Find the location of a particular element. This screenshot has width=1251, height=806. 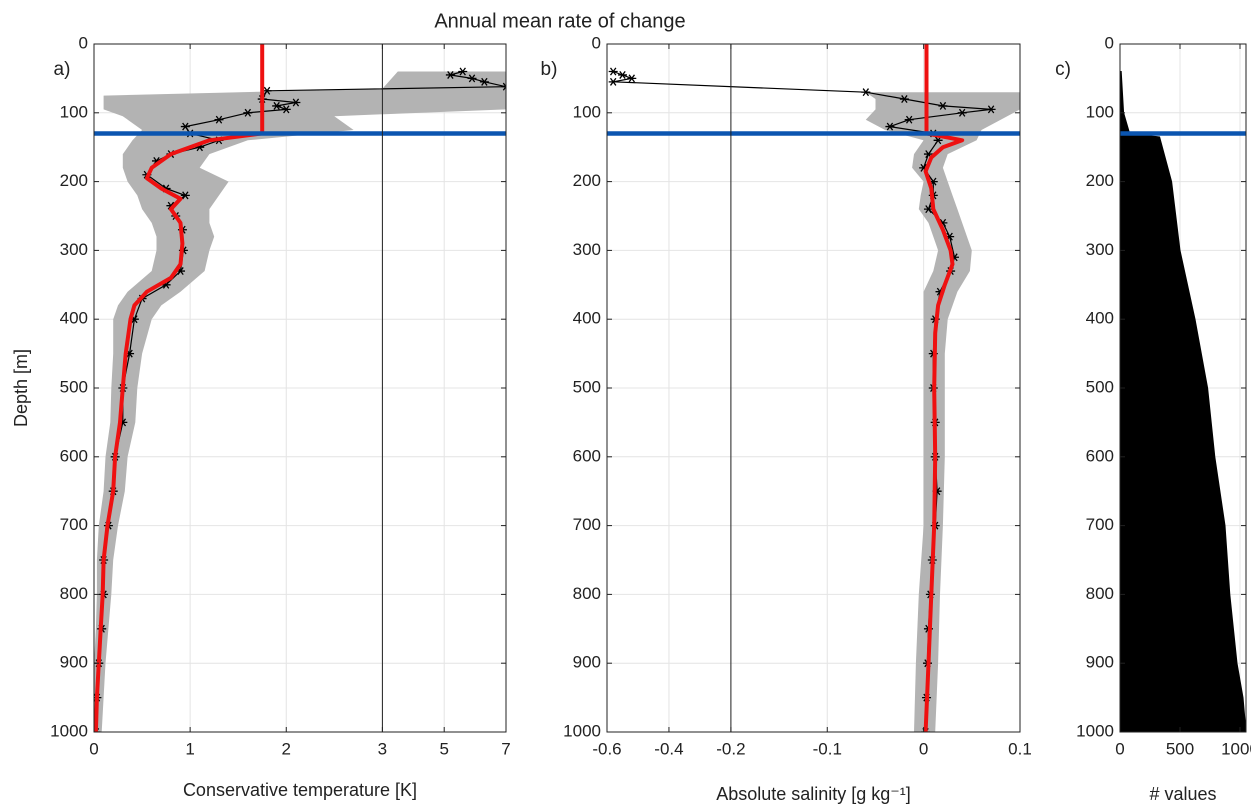

x-tick-label: 500 is located at coordinates (1180, 748).